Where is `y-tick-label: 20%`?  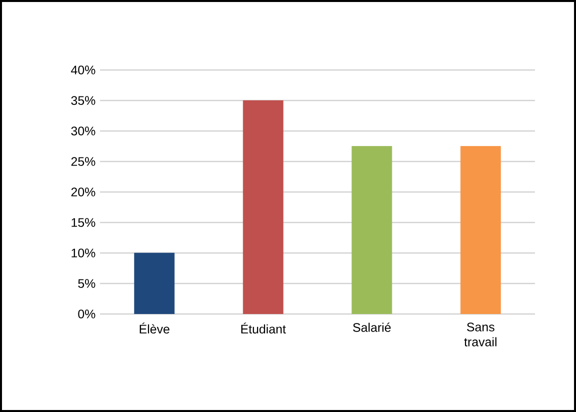 y-tick-label: 20% is located at coordinates (83, 192).